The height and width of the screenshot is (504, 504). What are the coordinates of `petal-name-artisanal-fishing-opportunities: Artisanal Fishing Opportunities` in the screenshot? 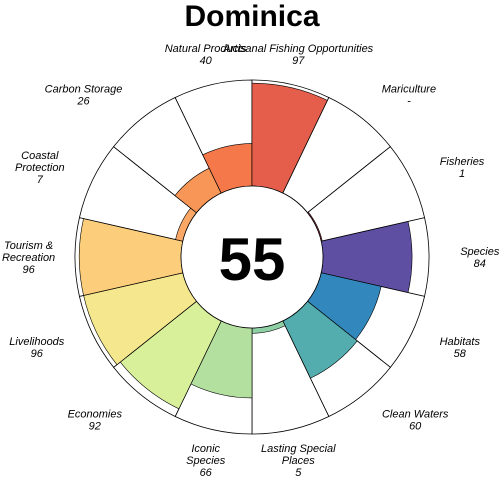 It's located at (297, 49).